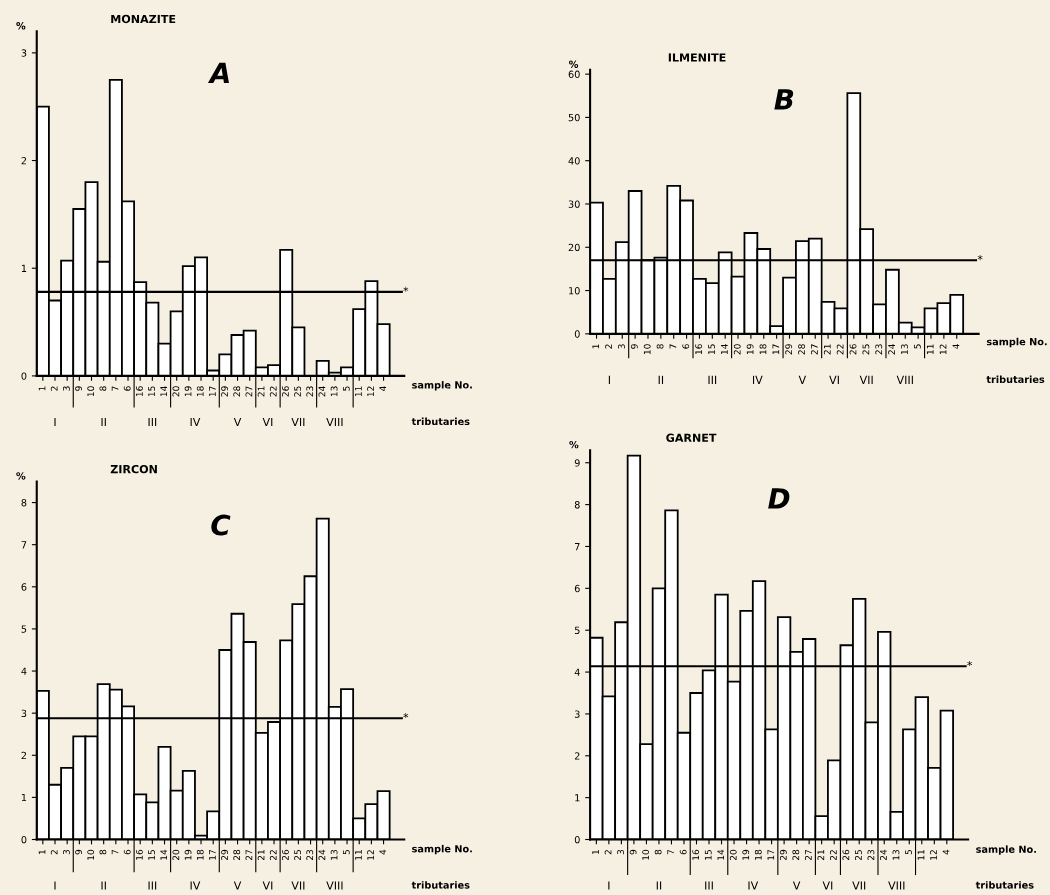  I want to click on x-tick-label: 22, so click(273, 391).